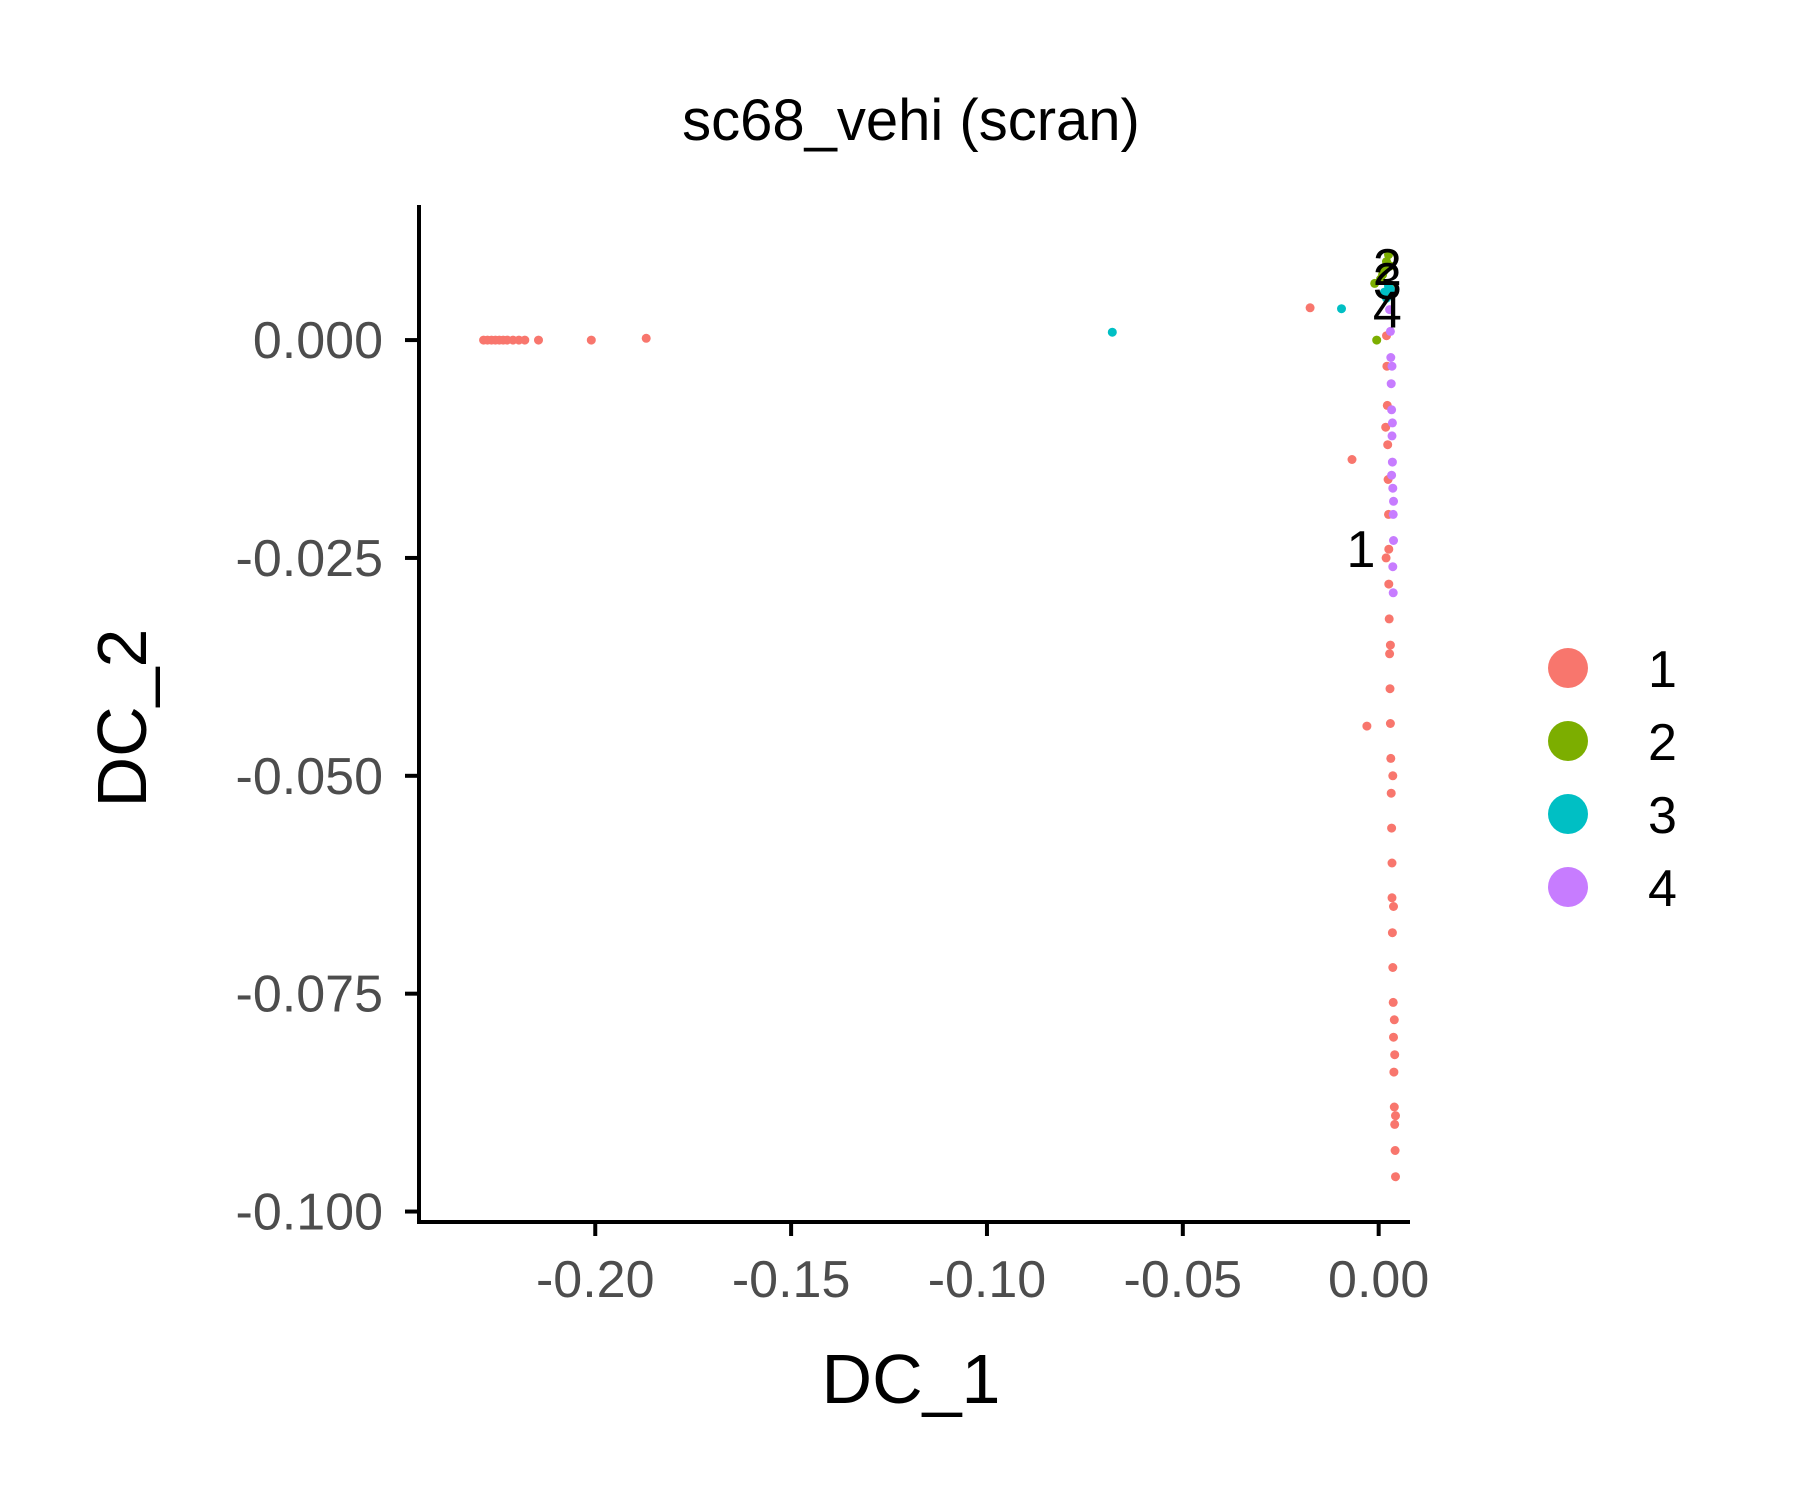 Image resolution: width=1800 pixels, height=1505 pixels. I want to click on cluster-label-4: 4, so click(1387, 311).